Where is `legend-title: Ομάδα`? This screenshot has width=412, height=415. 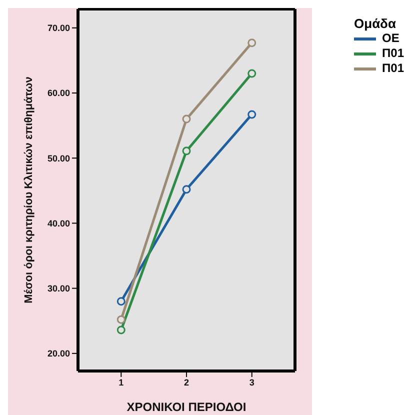 legend-title: Ομάδα is located at coordinates (375, 23).